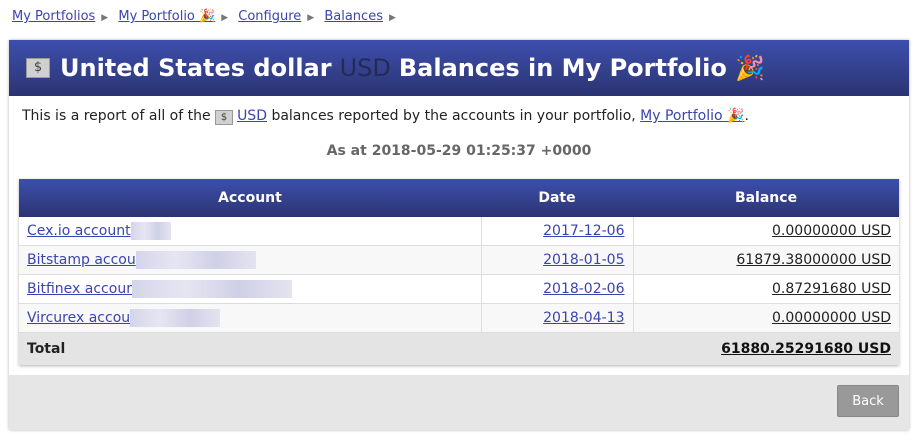  Describe the element at coordinates (167, 16) in the screenshot. I see `crumb-my-portfolio: My Portfolio 🎉` at that location.